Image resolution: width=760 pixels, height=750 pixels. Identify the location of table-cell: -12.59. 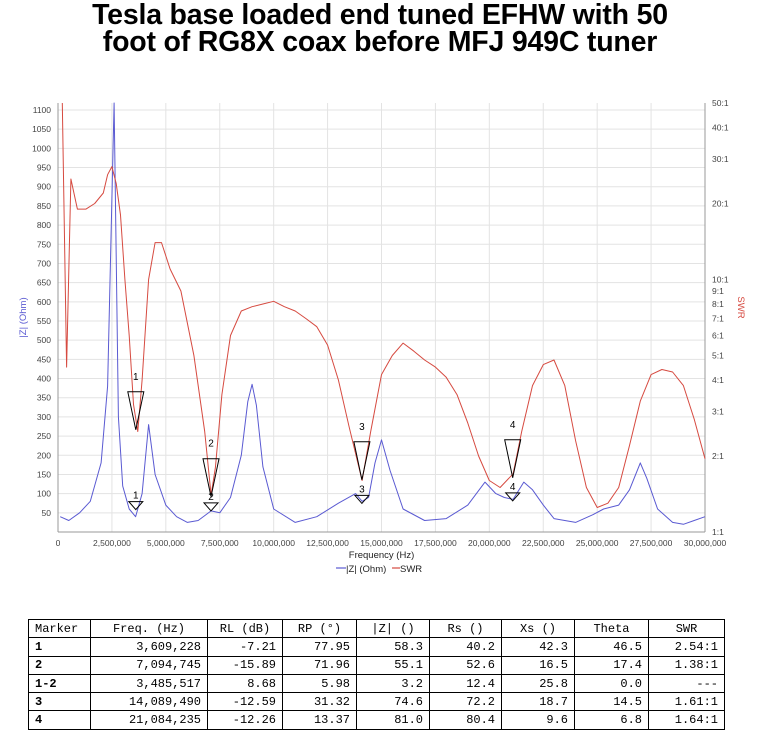
(245, 702).